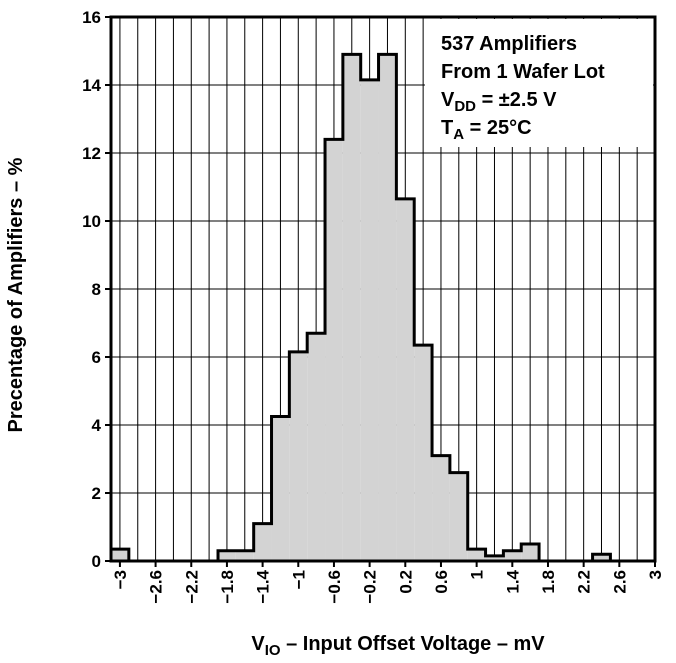  Describe the element at coordinates (91, 221) in the screenshot. I see `y-tick-label: 10` at that location.